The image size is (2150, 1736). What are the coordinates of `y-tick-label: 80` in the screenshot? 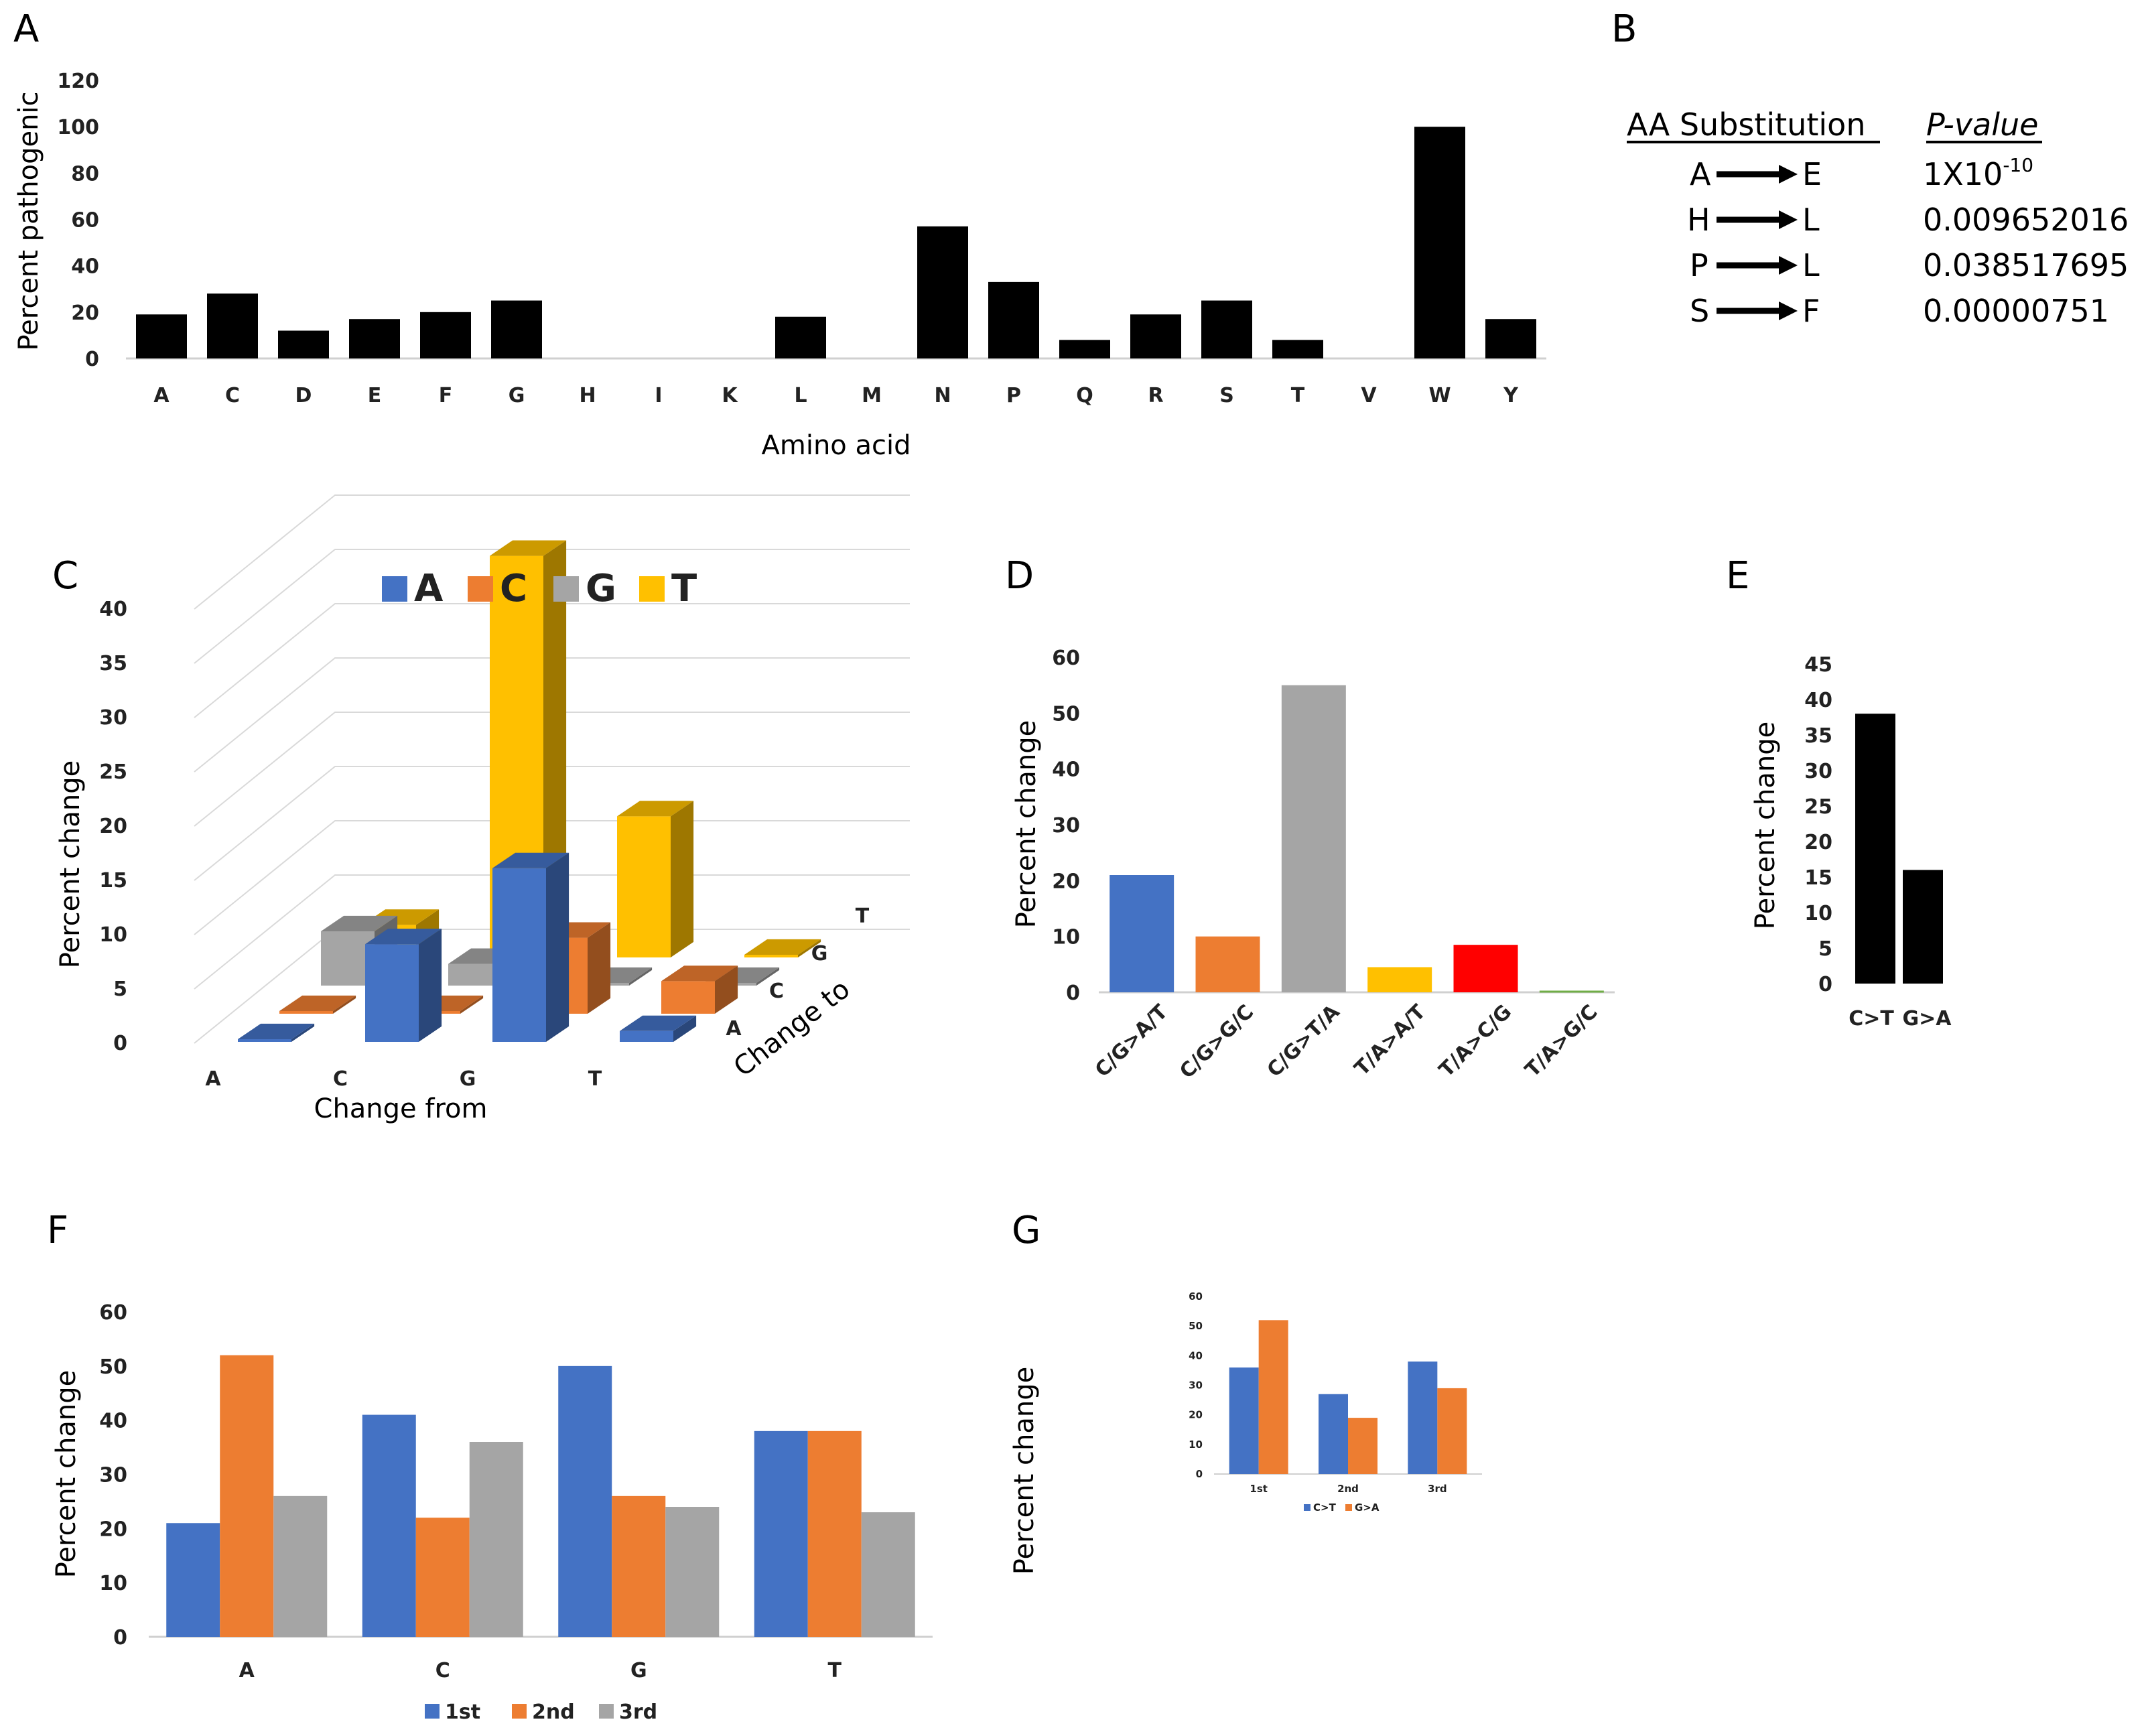 It's located at (85, 174).